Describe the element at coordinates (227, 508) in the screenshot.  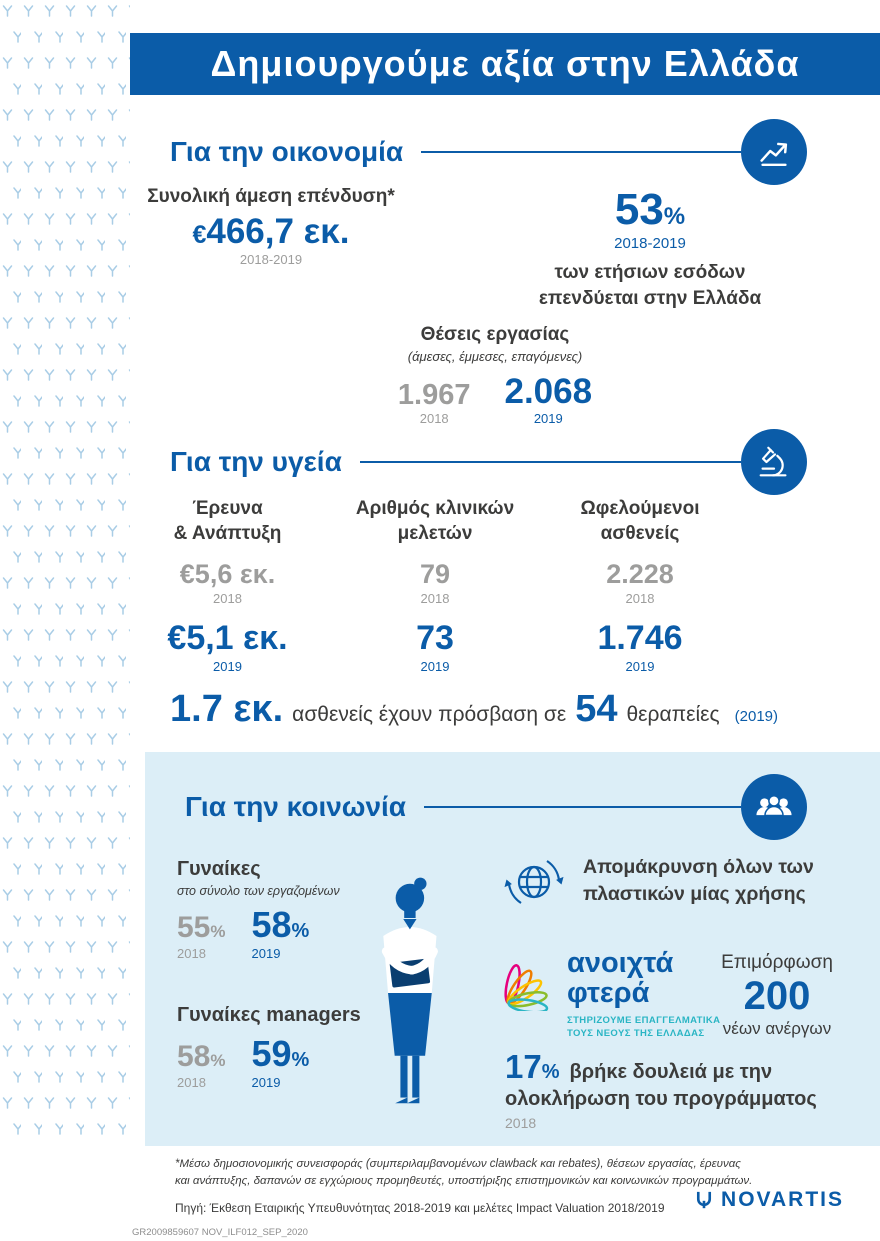
I see `health-col-rnd-label-line1: Έρευνα` at that location.